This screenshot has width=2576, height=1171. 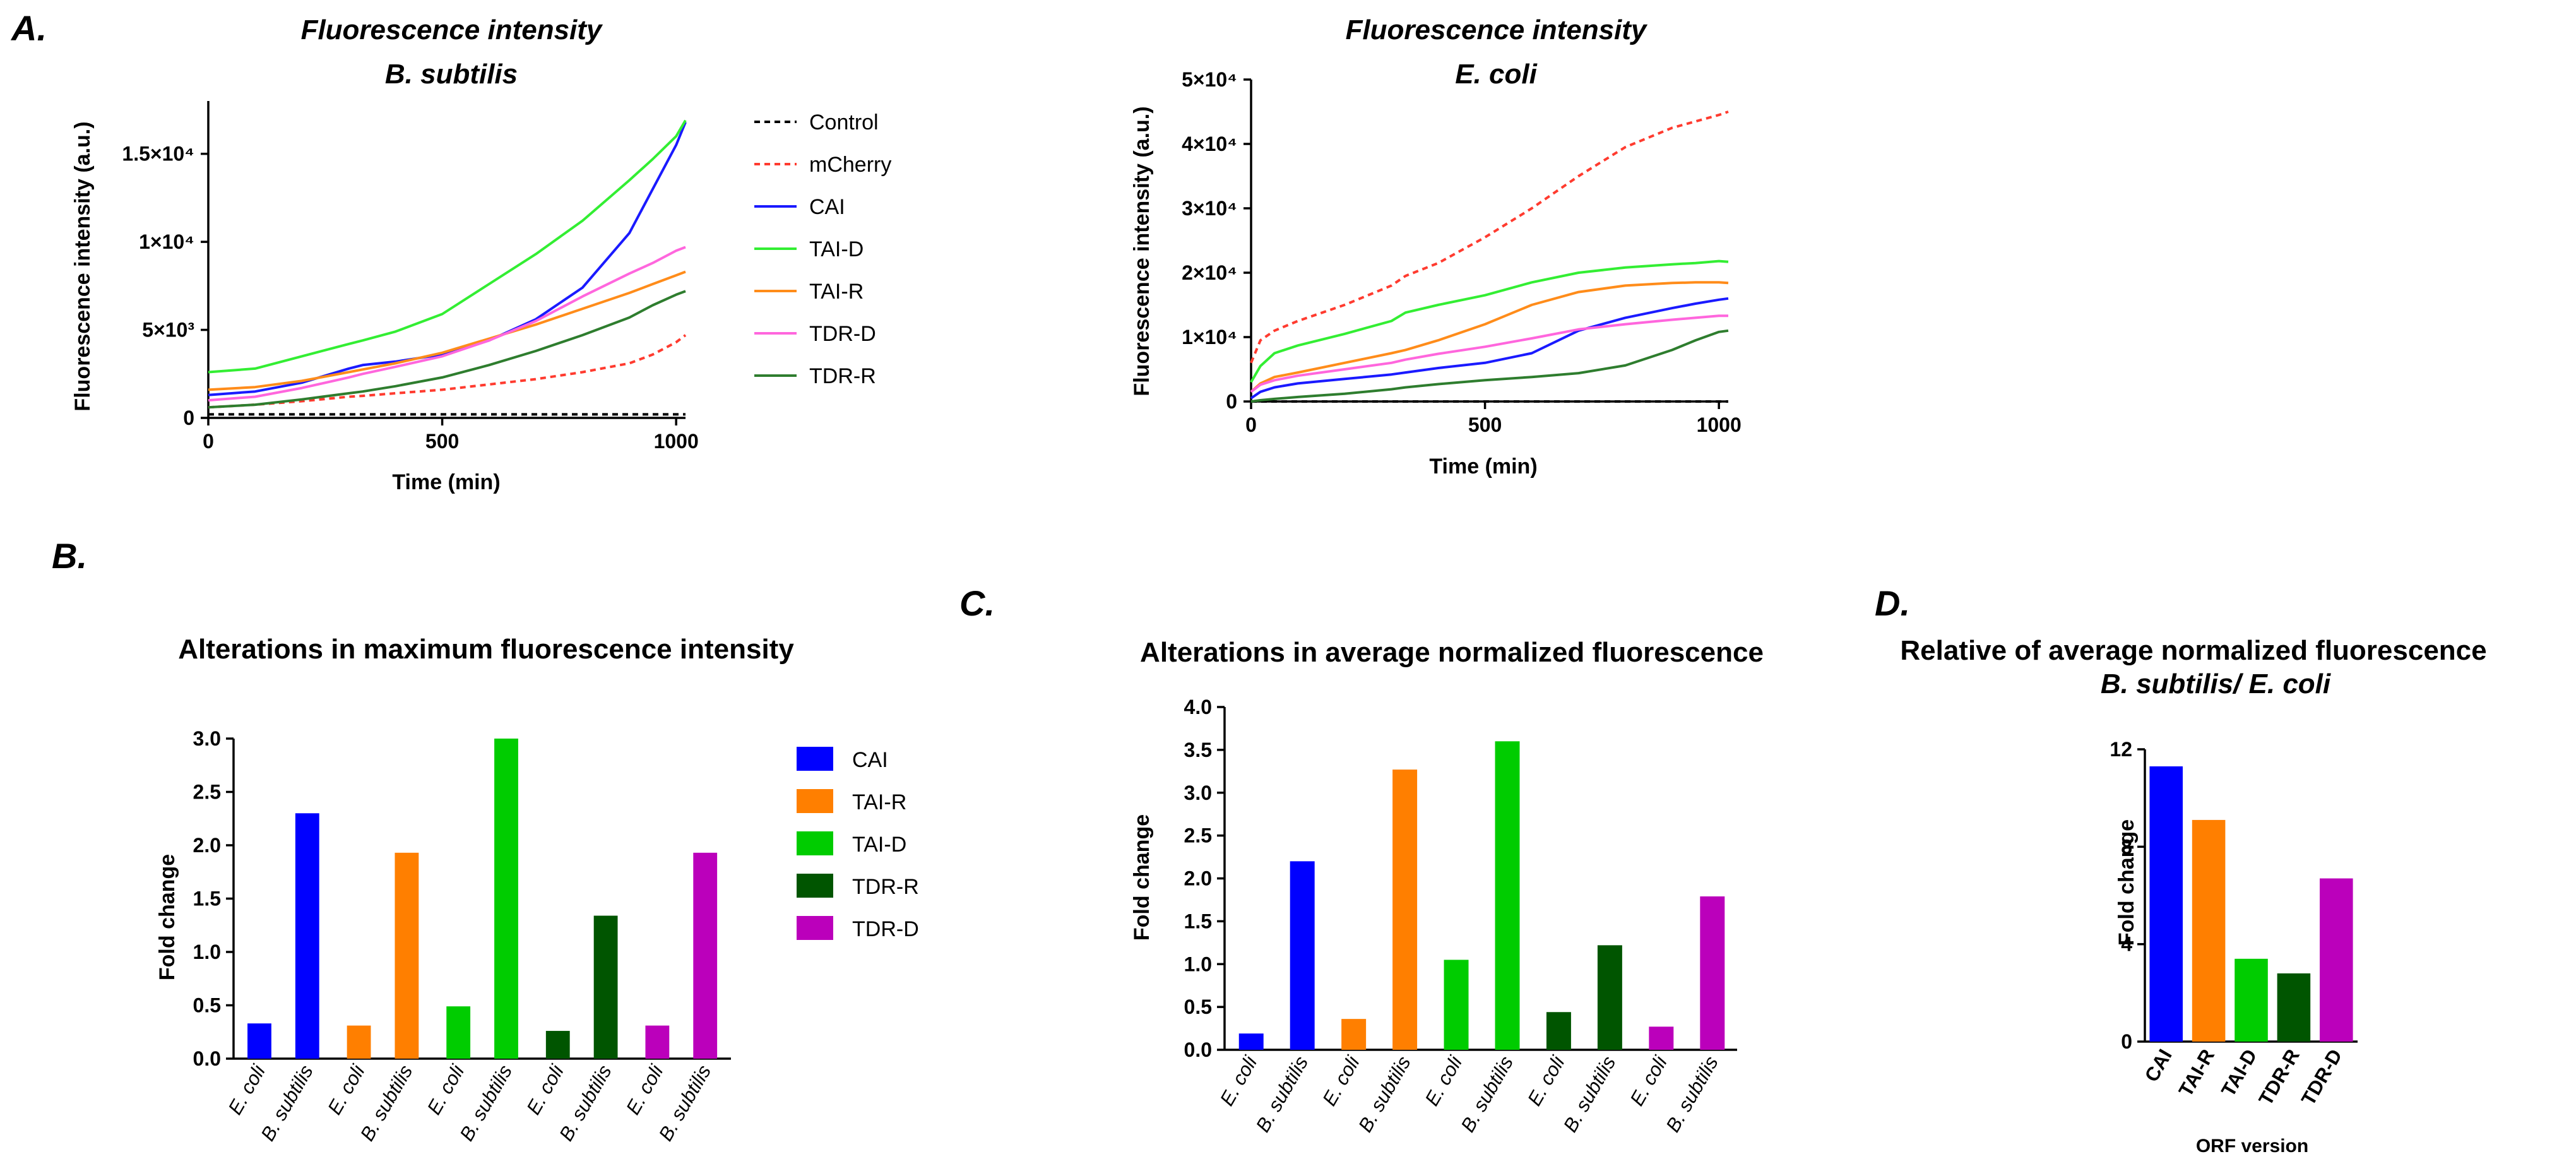 I want to click on a2-y-tick-label: 2×10⁴, so click(x=1210, y=272).